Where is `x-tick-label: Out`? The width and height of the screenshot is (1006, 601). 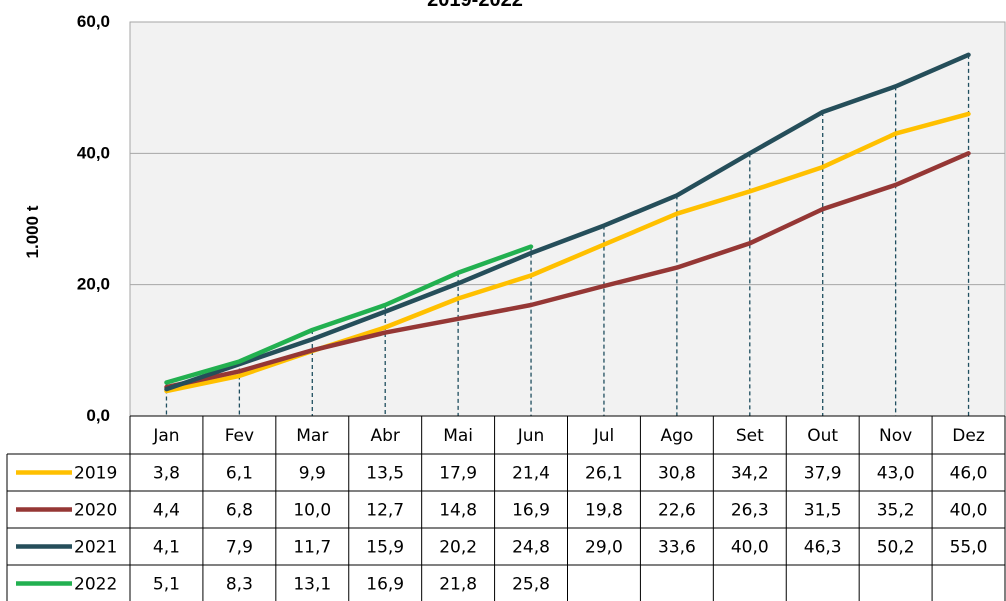
x-tick-label: Out is located at coordinates (822, 436).